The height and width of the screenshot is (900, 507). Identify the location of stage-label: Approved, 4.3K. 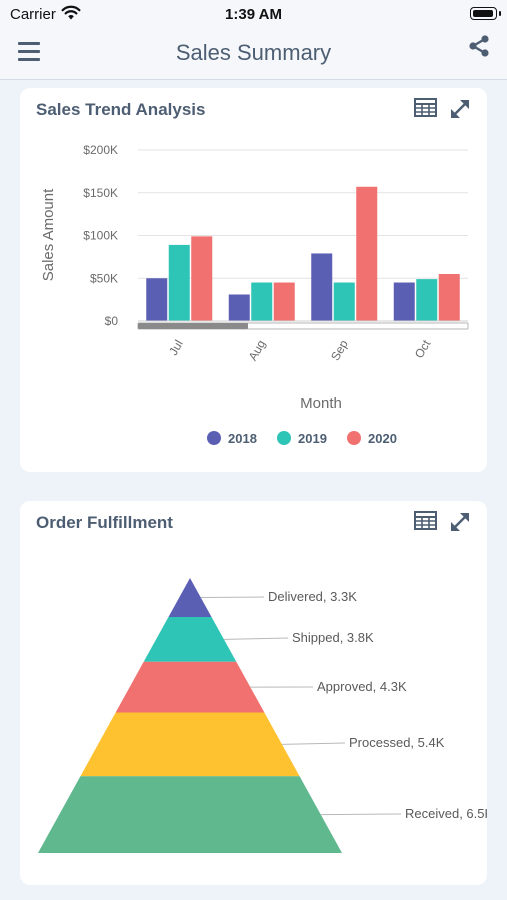
(362, 686).